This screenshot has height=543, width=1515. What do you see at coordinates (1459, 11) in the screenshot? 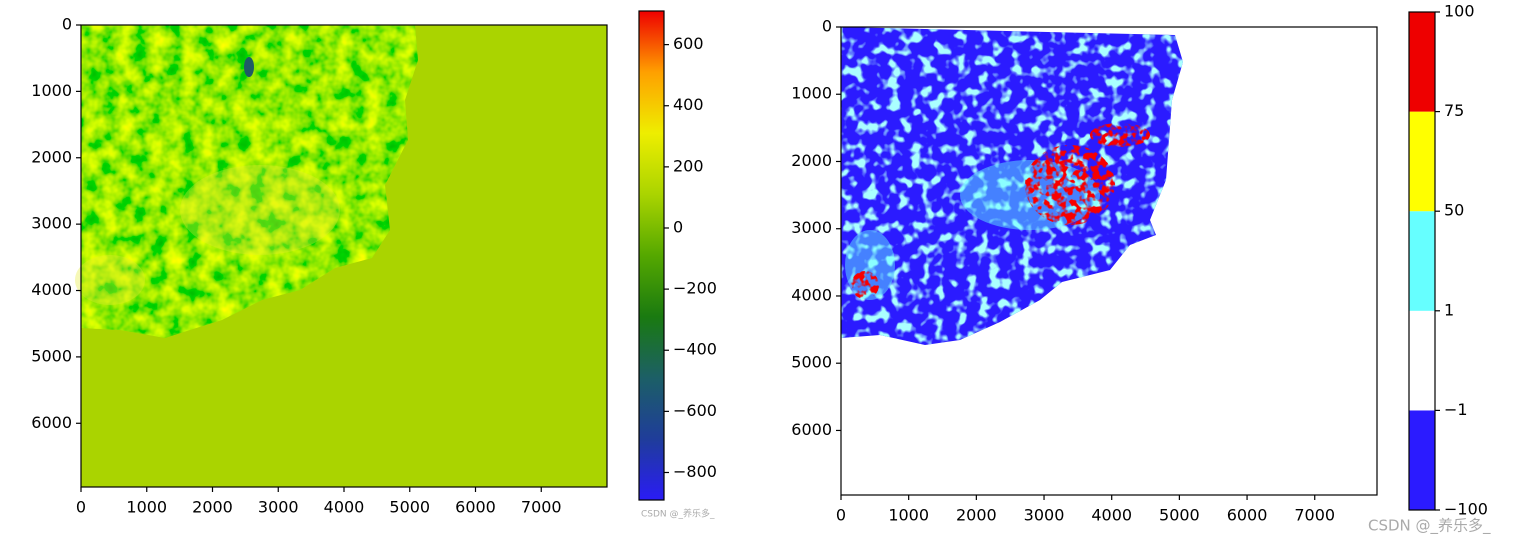
I see `colorbar-tick-label: 100` at bounding box center [1459, 11].